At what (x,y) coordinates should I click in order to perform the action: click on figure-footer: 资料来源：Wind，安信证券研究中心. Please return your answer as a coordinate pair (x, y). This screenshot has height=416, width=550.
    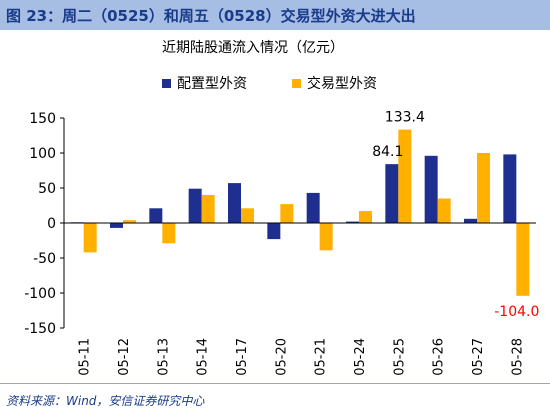
    Looking at the image, I should click on (275, 399).